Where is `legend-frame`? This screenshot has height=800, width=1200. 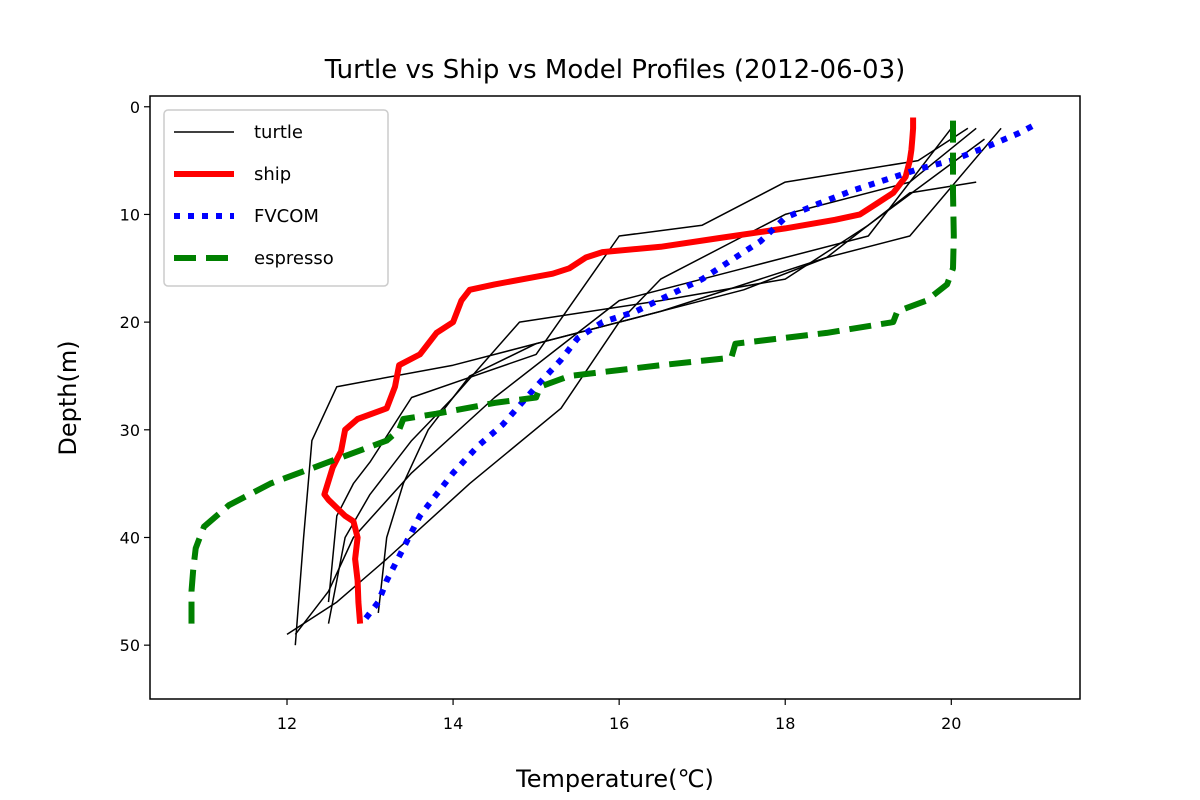 legend-frame is located at coordinates (276, 198).